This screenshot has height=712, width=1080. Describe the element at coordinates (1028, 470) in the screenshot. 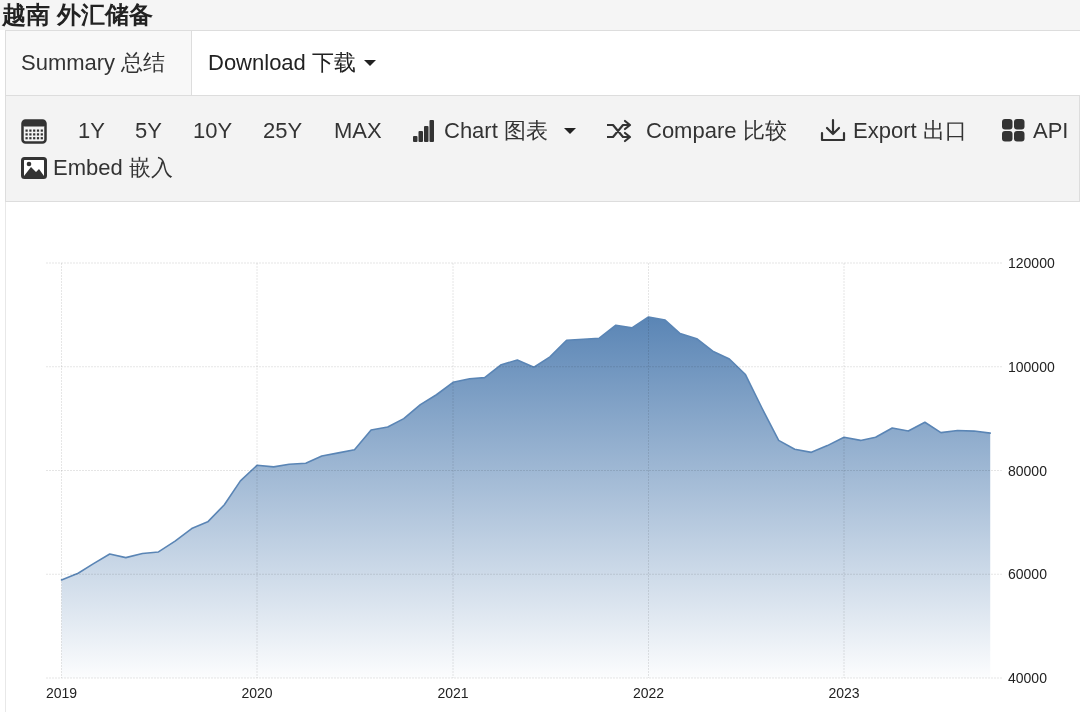

I see `y-tick-label: 80000` at that location.